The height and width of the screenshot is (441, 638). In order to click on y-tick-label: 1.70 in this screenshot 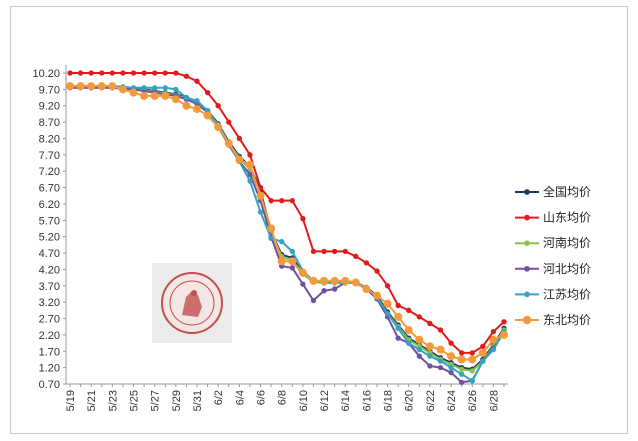, I will do `click(49, 352)`.